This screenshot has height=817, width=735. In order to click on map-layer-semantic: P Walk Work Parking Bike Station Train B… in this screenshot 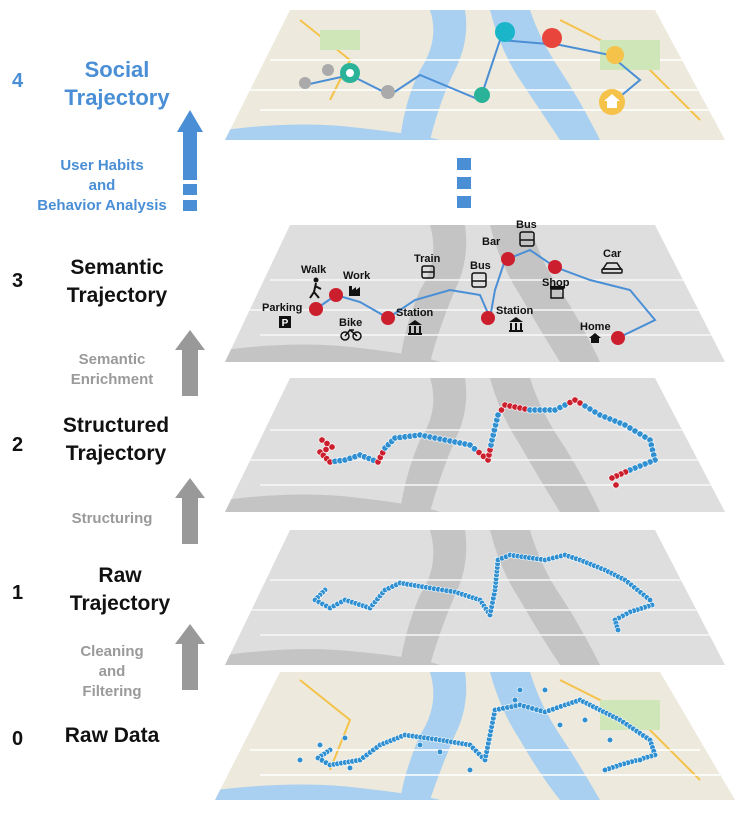, I will do `click(475, 290)`.